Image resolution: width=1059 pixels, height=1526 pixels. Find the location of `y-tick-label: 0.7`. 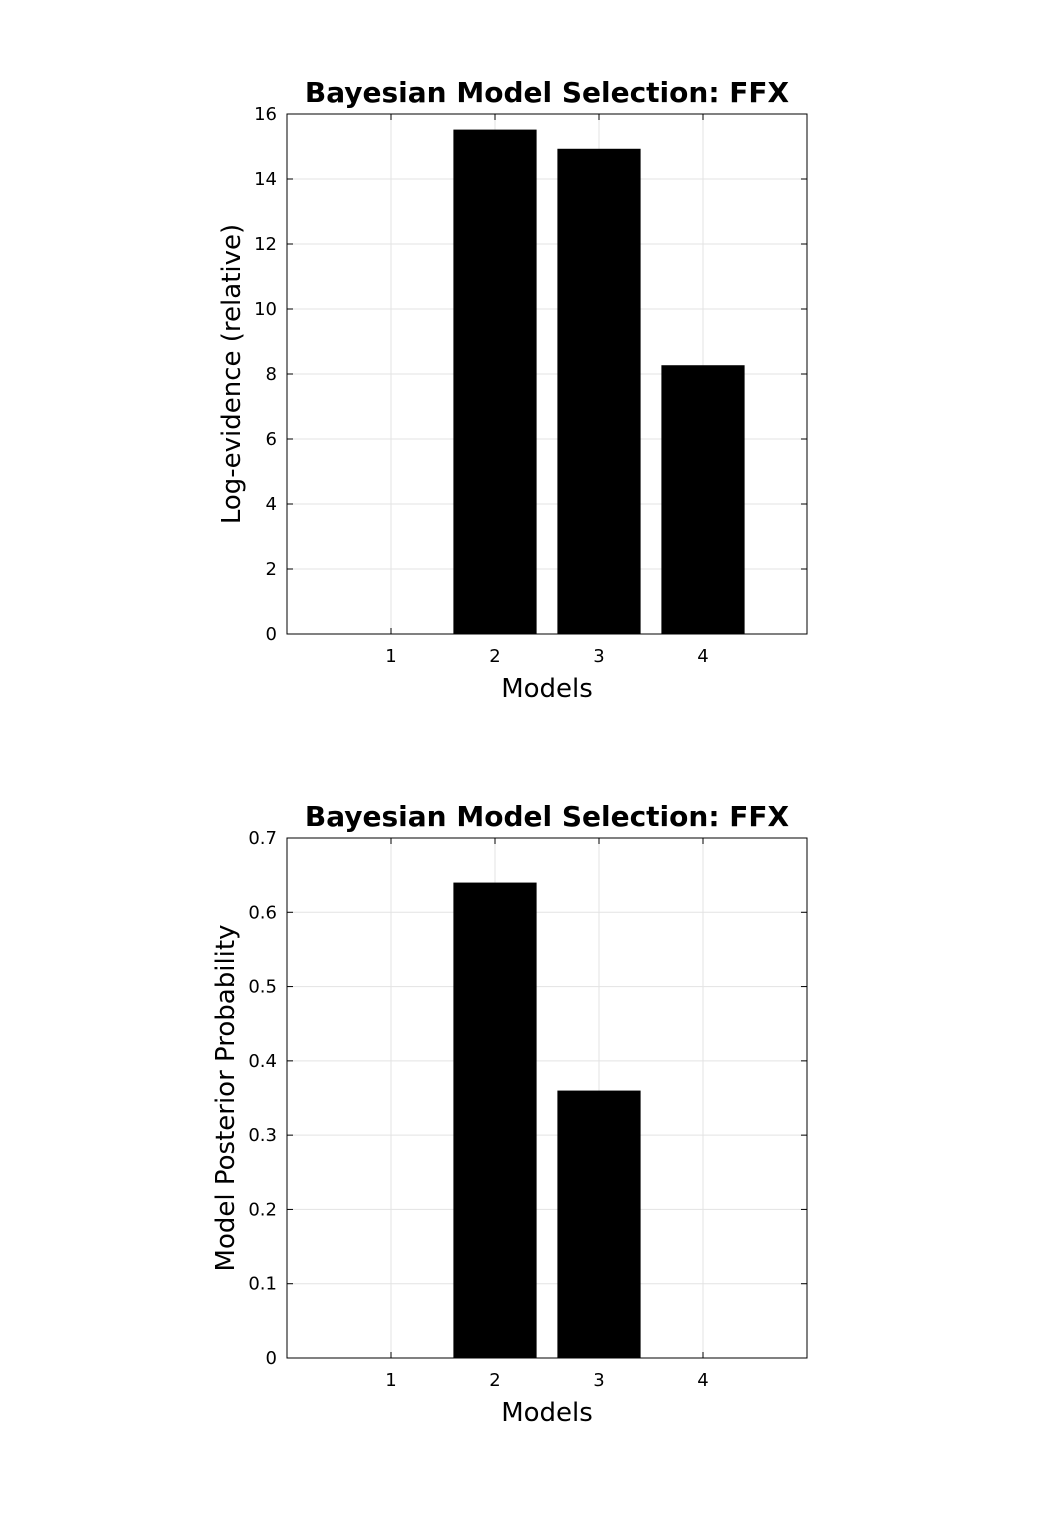

y-tick-label: 0.7 is located at coordinates (262, 838).